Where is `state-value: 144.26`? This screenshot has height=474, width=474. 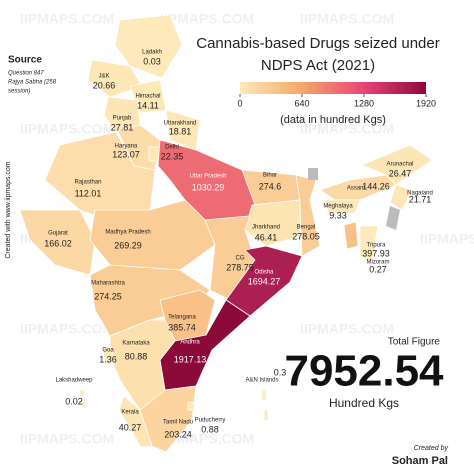 state-value: 144.26 is located at coordinates (376, 186).